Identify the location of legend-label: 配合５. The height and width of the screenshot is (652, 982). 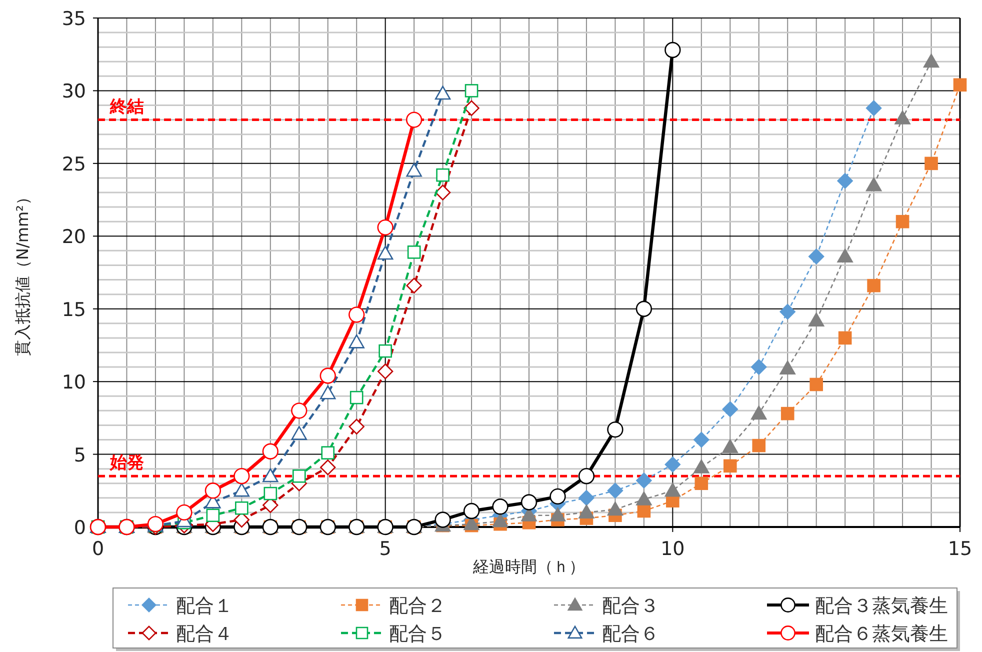
(417, 634).